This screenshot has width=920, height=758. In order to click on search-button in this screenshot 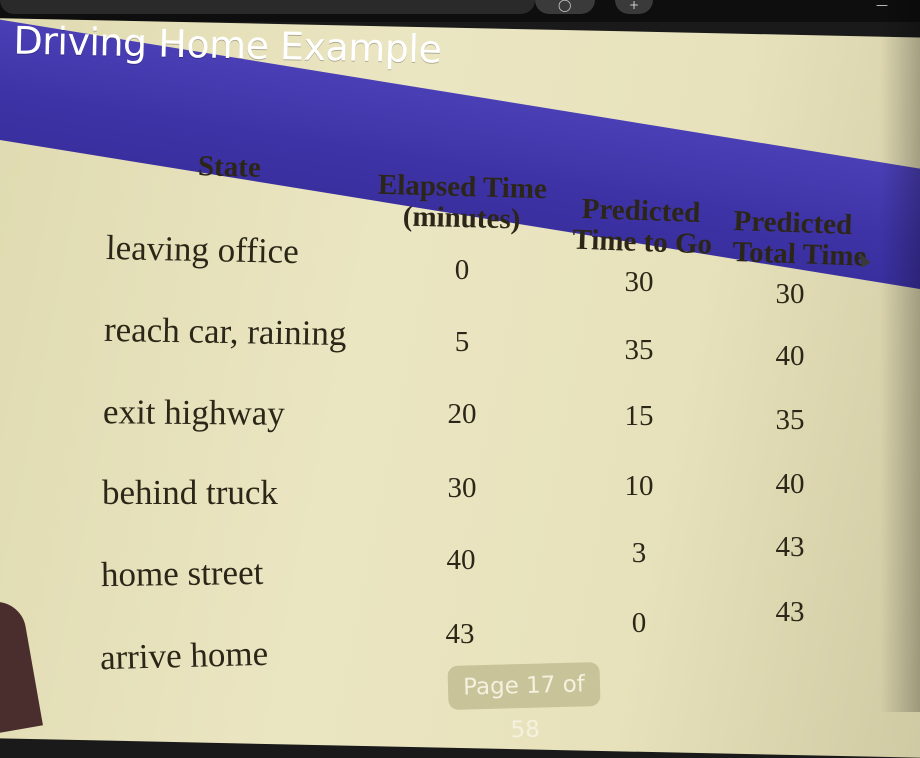, I will do `click(565, 7)`.